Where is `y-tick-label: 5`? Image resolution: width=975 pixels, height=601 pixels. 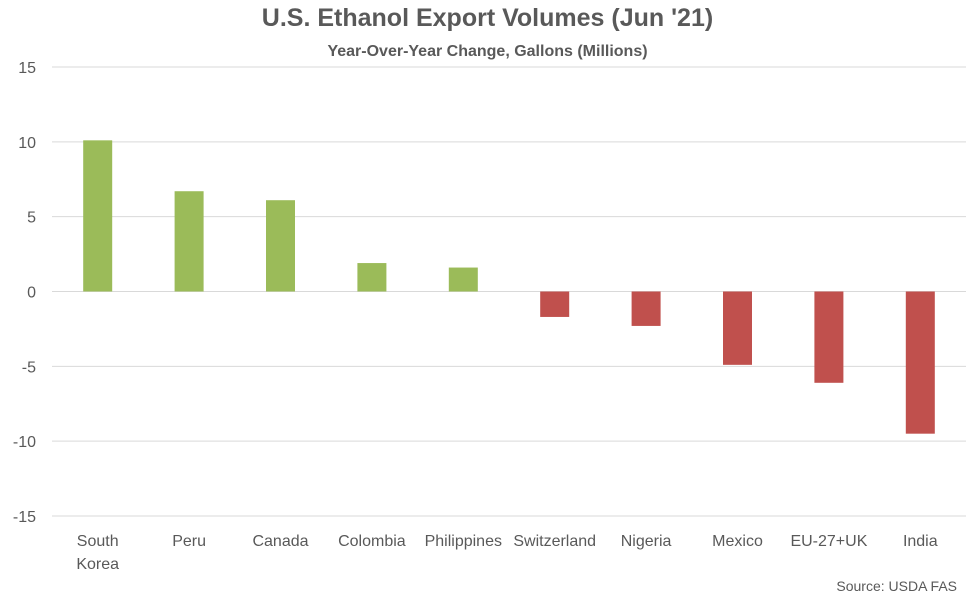 y-tick-label: 5 is located at coordinates (31, 218).